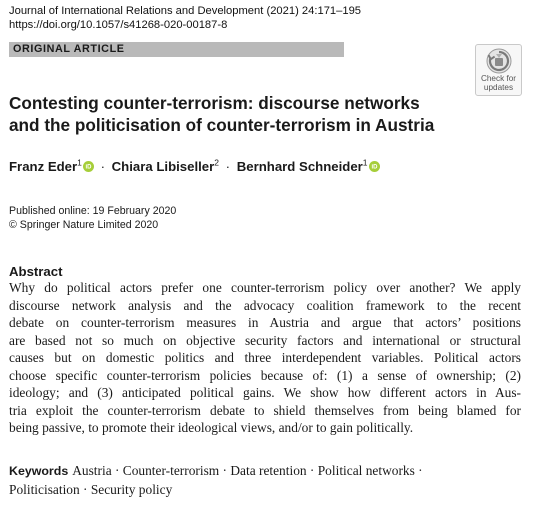 The height and width of the screenshot is (506, 543). Describe the element at coordinates (163, 166) in the screenshot. I see `author-name: Chiara Libiseller` at that location.